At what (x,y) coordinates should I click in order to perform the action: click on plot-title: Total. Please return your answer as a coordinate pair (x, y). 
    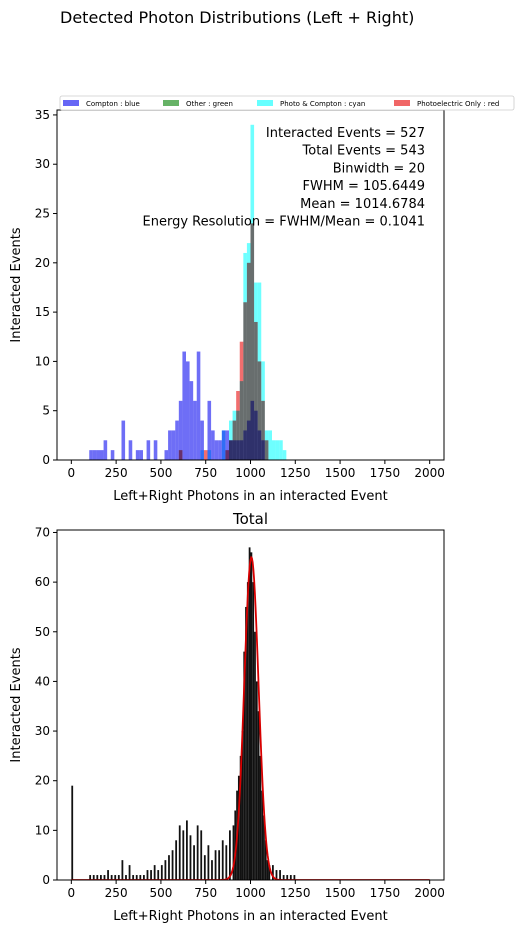
    Looking at the image, I should click on (250, 519).